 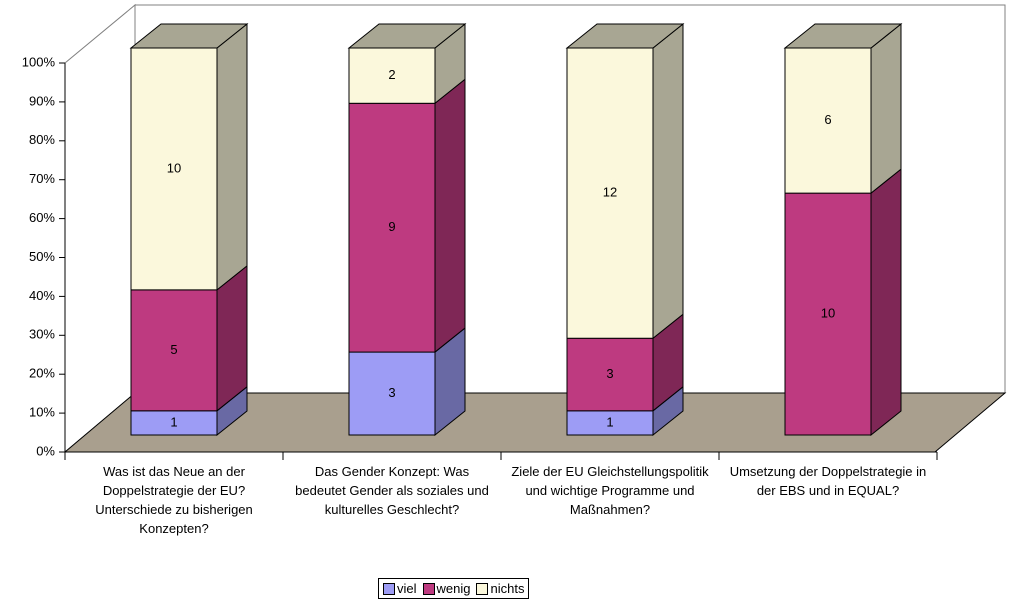 I want to click on legend-label: wenig, so click(x=453, y=588).